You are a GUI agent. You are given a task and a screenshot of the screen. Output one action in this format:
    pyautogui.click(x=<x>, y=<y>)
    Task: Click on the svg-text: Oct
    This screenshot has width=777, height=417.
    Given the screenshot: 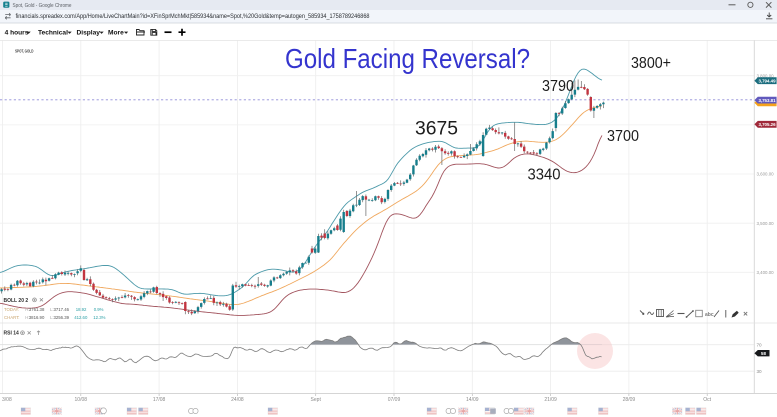 What is the action you would take?
    pyautogui.click(x=707, y=400)
    